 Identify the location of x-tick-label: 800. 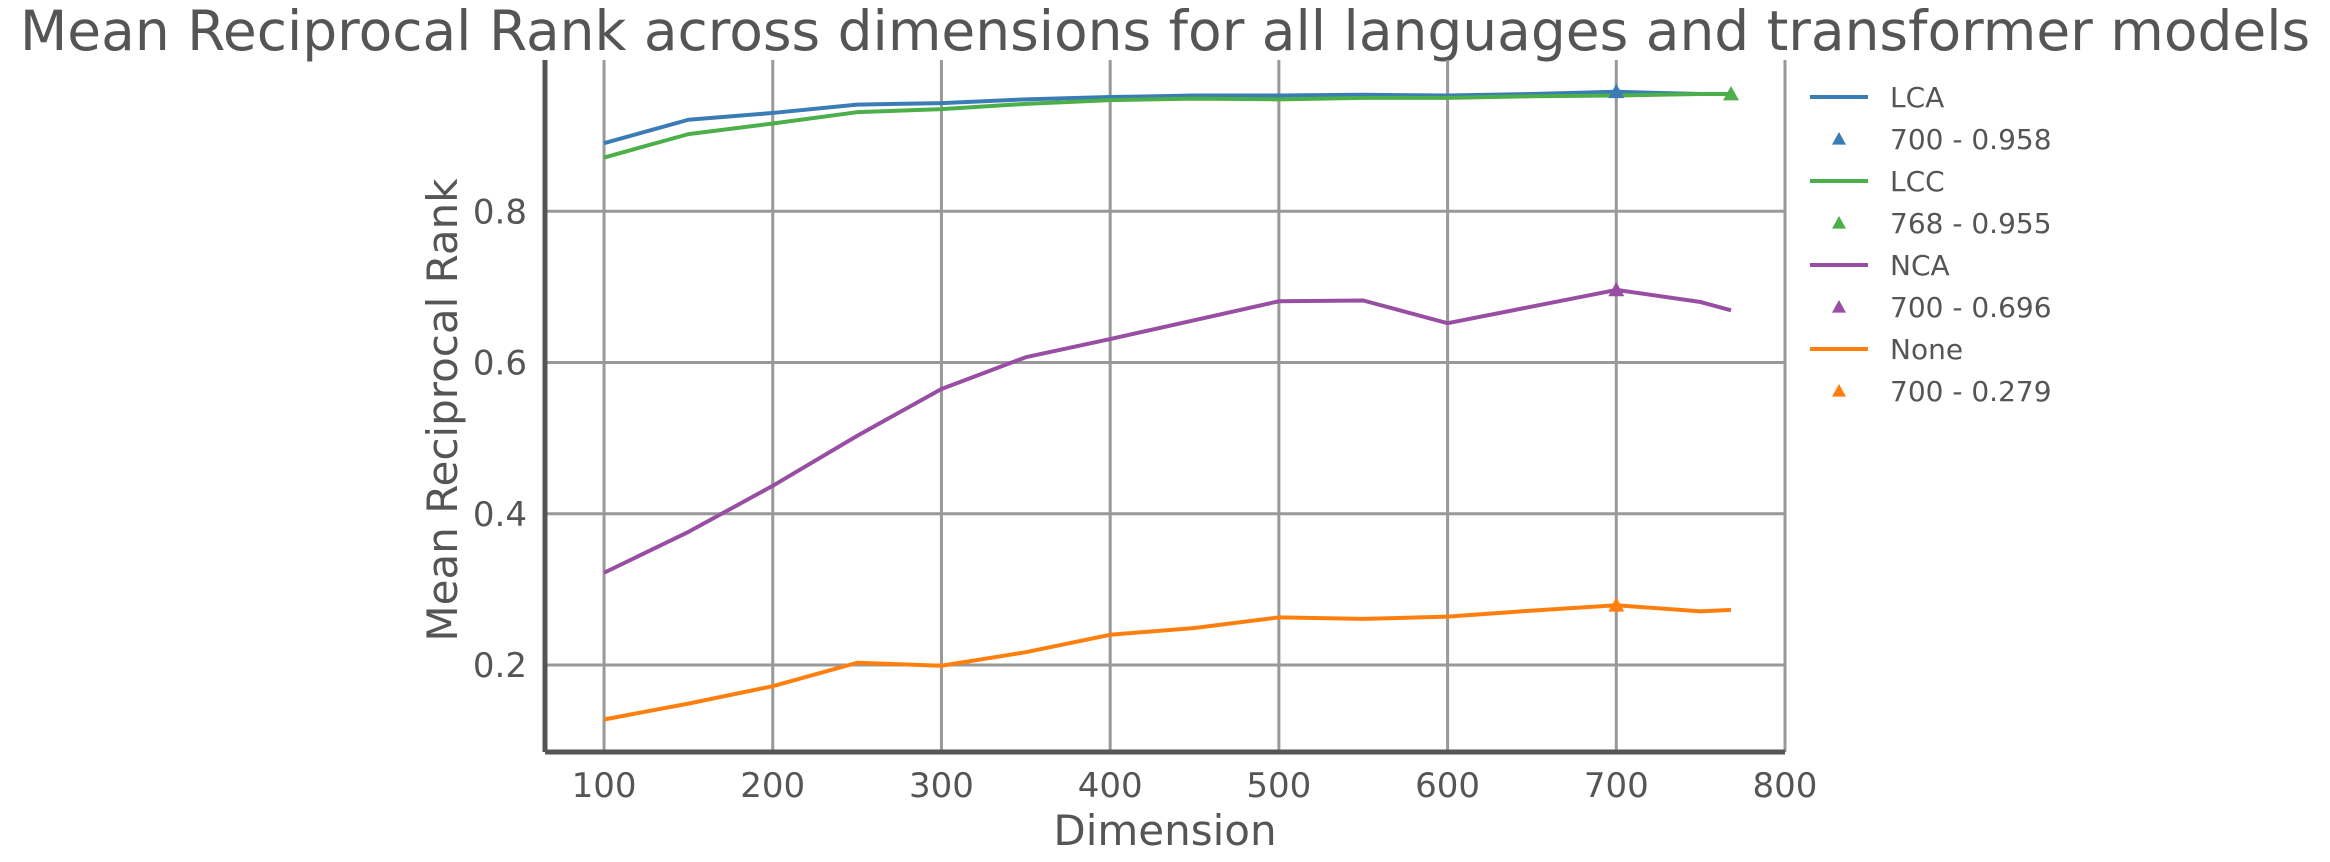
(1785, 786).